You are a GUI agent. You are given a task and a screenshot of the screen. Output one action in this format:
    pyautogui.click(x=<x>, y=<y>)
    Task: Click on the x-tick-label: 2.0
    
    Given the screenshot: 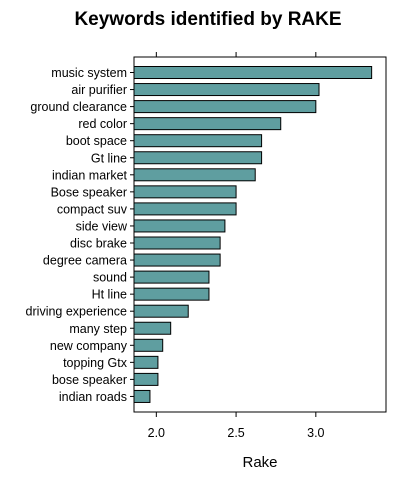 What is the action you would take?
    pyautogui.click(x=156, y=433)
    